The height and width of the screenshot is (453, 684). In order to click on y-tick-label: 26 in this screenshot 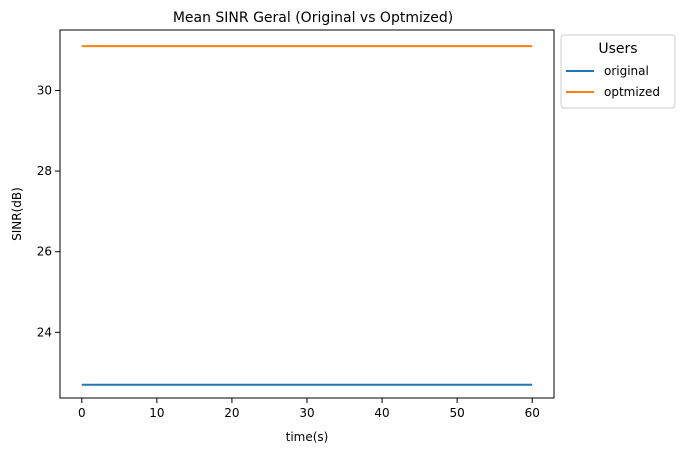, I will do `click(44, 252)`.